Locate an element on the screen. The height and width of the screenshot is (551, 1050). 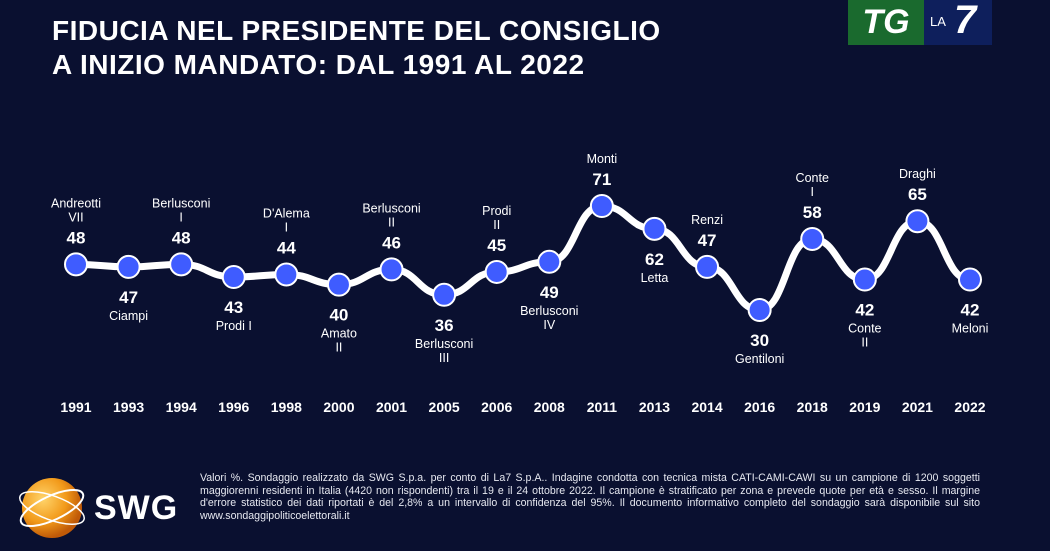
point-name-label: III is located at coordinates (444, 358).